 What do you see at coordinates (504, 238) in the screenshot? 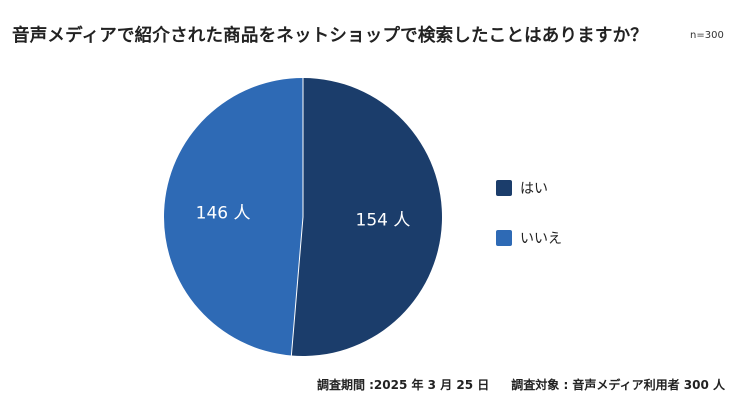
I see `legend-swatch-iie` at bounding box center [504, 238].